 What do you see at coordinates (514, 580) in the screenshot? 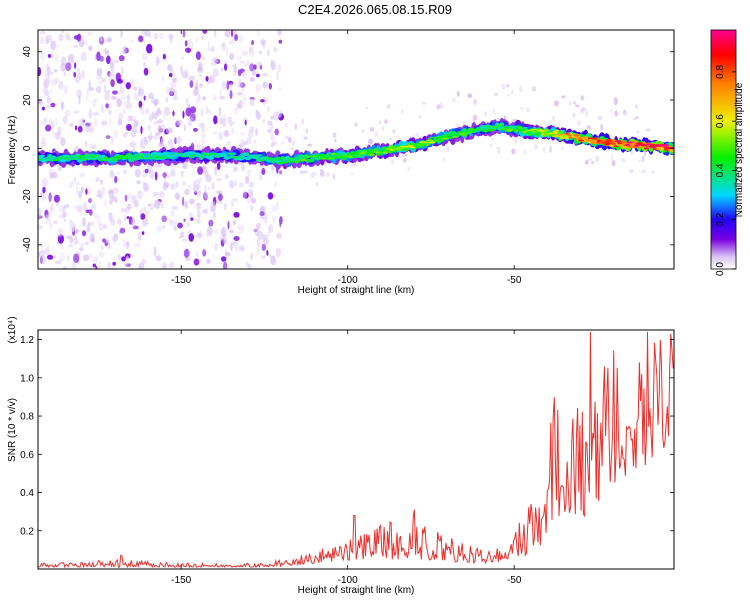
I see `snr-x-tick-label: -50` at bounding box center [514, 580].